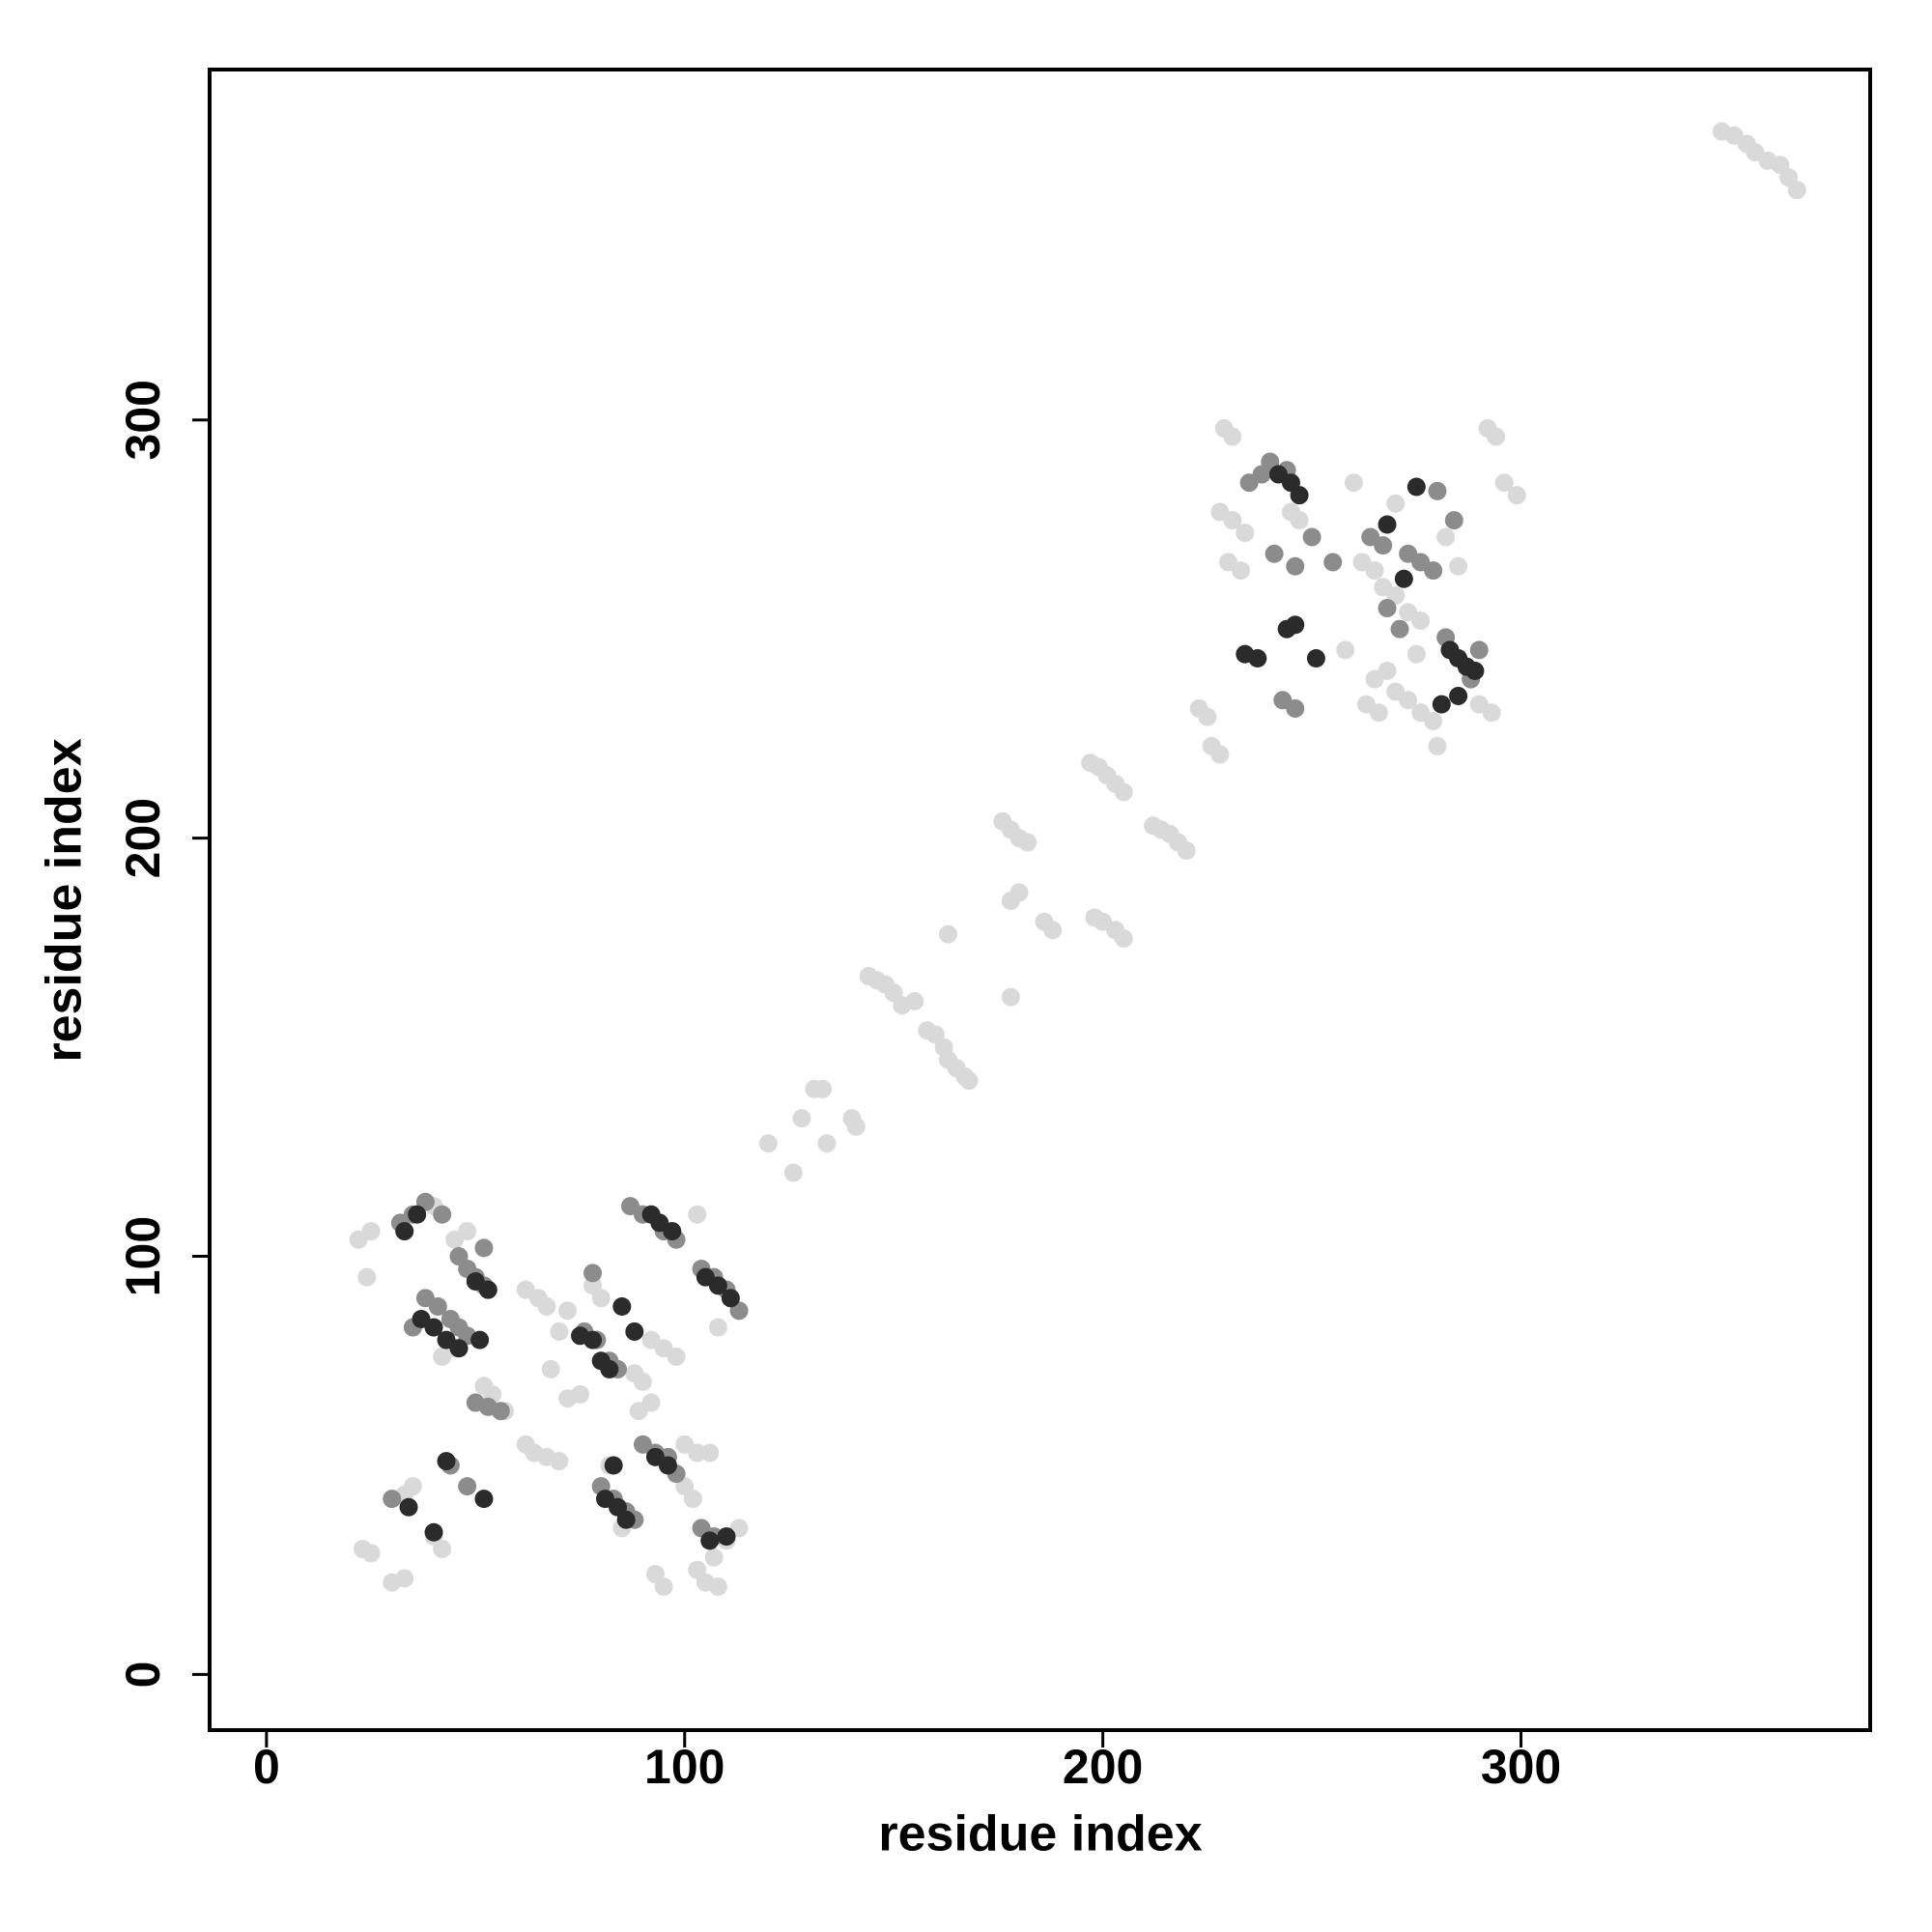 The image size is (1932, 1932). Describe the element at coordinates (1521, 1767) in the screenshot. I see `x-tick-label: 300` at that location.